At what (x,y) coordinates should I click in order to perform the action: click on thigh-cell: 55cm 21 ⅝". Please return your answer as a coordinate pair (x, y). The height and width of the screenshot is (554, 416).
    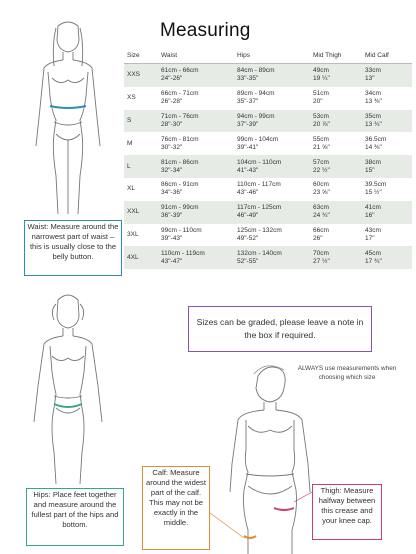
    Looking at the image, I should click on (336, 144).